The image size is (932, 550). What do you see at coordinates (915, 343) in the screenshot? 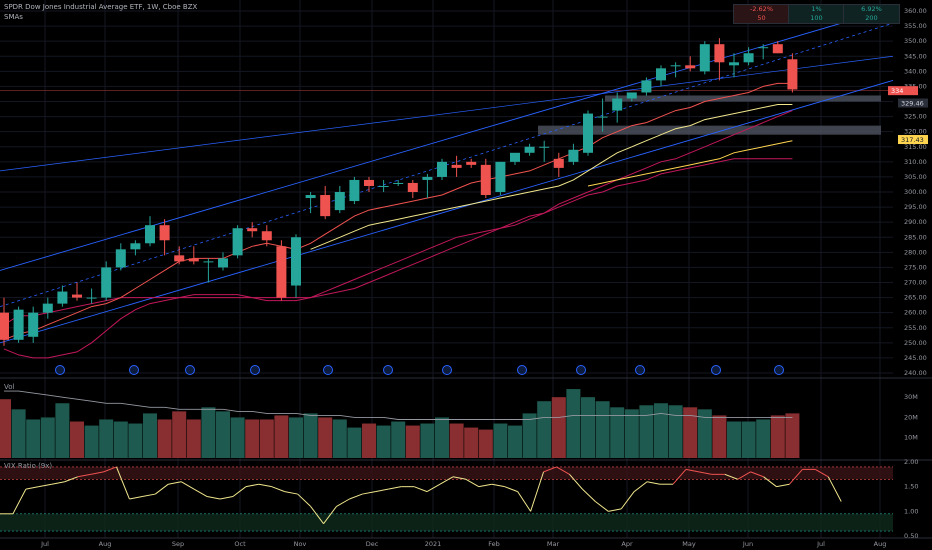
I see `price-tick-label: 250.00` at bounding box center [915, 343].